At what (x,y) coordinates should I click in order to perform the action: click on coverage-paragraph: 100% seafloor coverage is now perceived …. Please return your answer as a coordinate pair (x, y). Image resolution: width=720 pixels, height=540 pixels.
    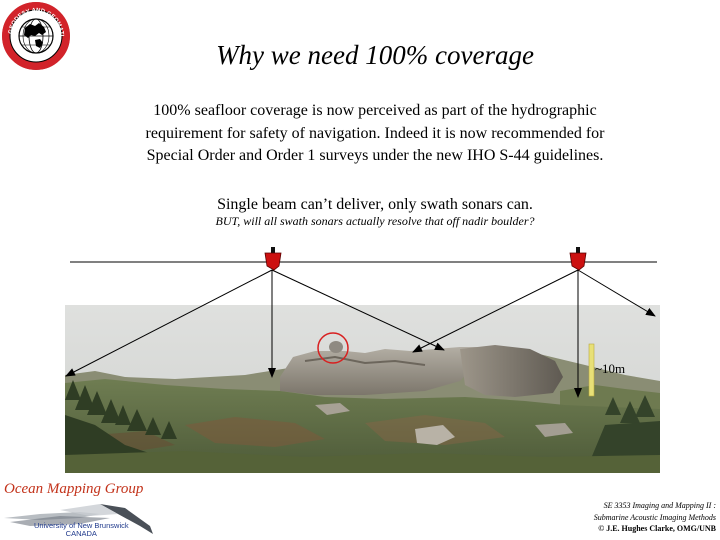
    Looking at the image, I should click on (375, 134).